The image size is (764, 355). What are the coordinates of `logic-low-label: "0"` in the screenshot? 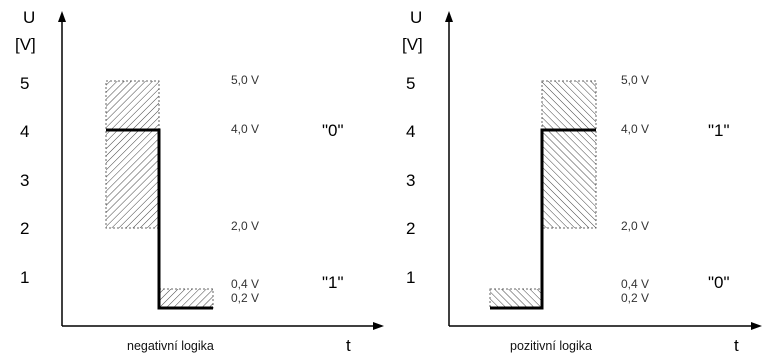 It's located at (719, 282).